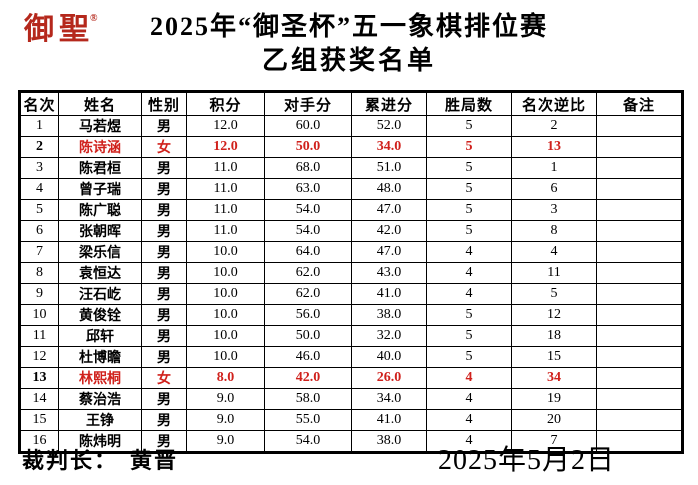 The height and width of the screenshot is (485, 698). I want to click on cell-opponent-points: 46.0, so click(308, 357).